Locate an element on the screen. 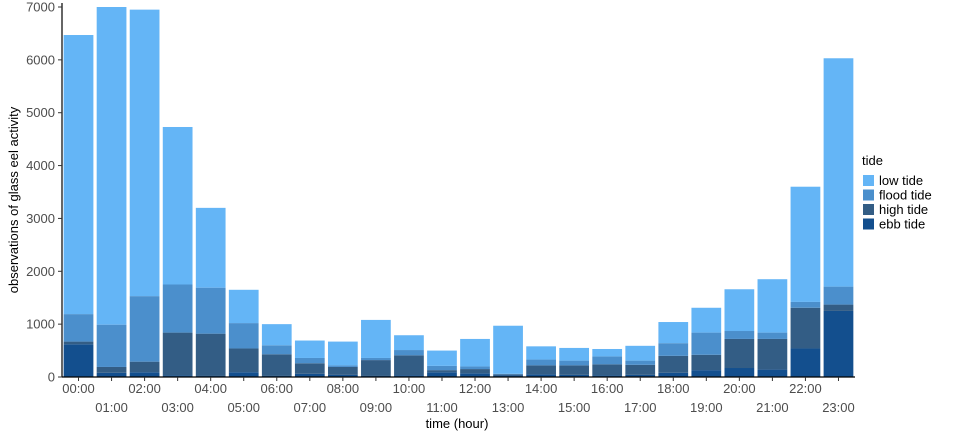 This screenshot has height=441, width=960. y-tick-label: 4000 is located at coordinates (40, 165).